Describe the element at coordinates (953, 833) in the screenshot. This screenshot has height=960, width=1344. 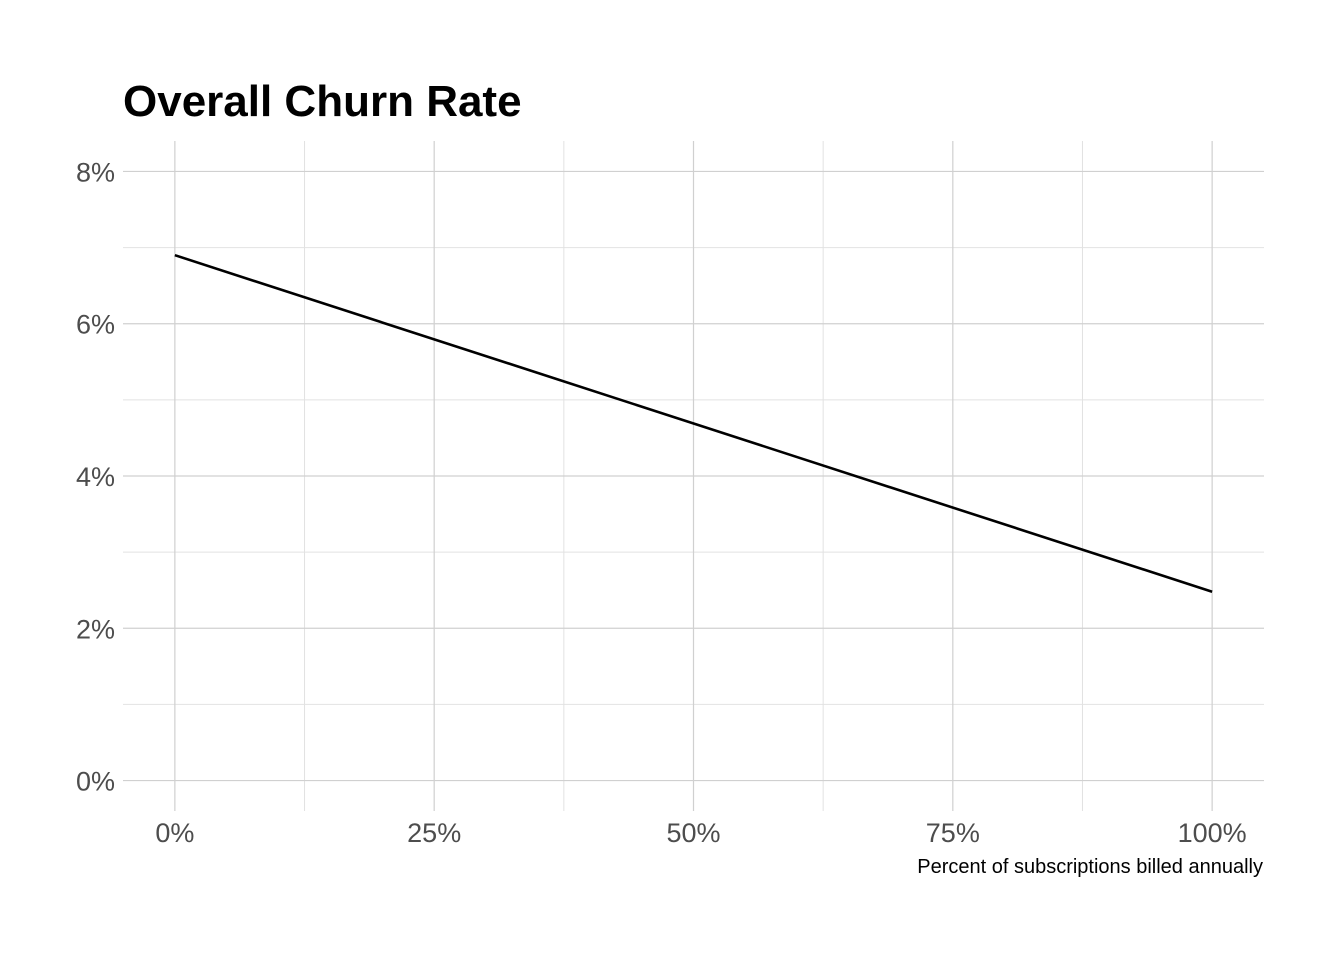
I see `x-tick-label: 75%` at that location.